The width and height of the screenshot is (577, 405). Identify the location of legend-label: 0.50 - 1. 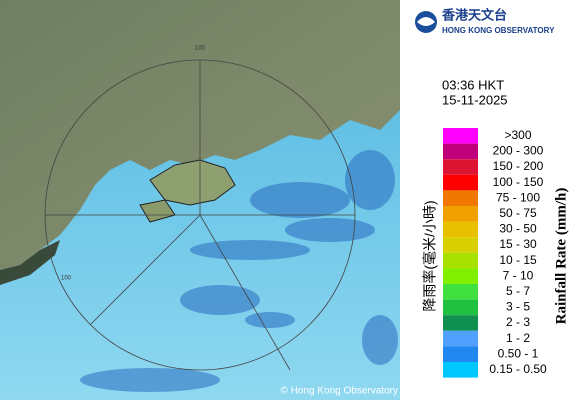
(518, 353).